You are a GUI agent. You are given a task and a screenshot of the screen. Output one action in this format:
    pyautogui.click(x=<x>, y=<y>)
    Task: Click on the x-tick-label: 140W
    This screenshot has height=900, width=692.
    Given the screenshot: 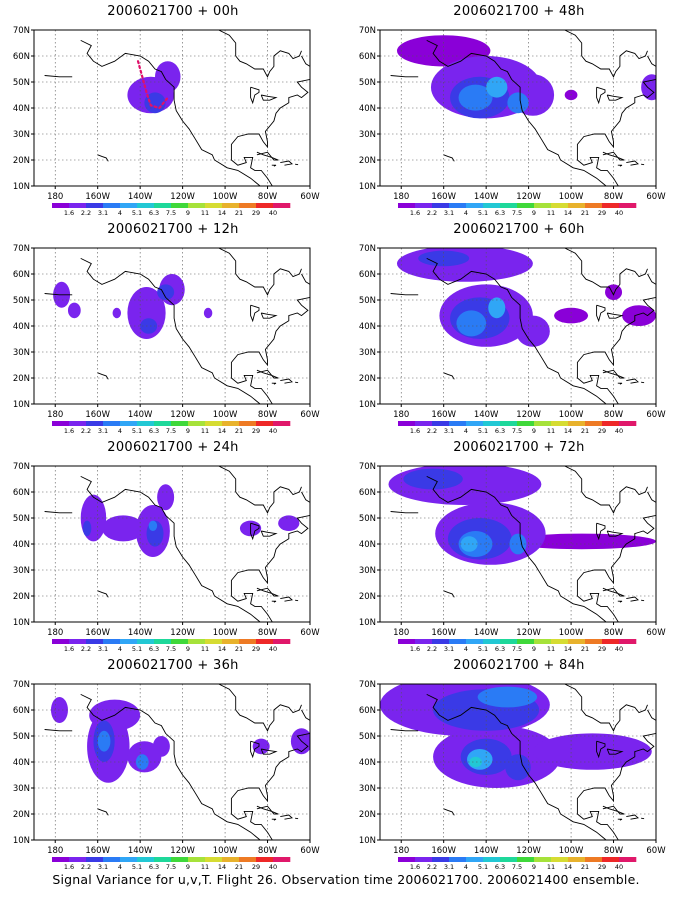 What is the action you would take?
    pyautogui.click(x=140, y=197)
    